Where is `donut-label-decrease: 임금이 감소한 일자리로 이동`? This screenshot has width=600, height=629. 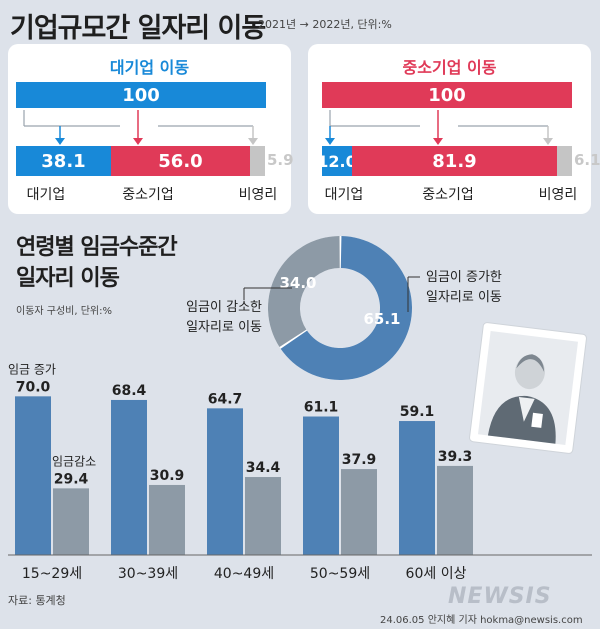
donut-label-decrease: 임금이 감소한 일자리로 이동 is located at coordinates (216, 318).